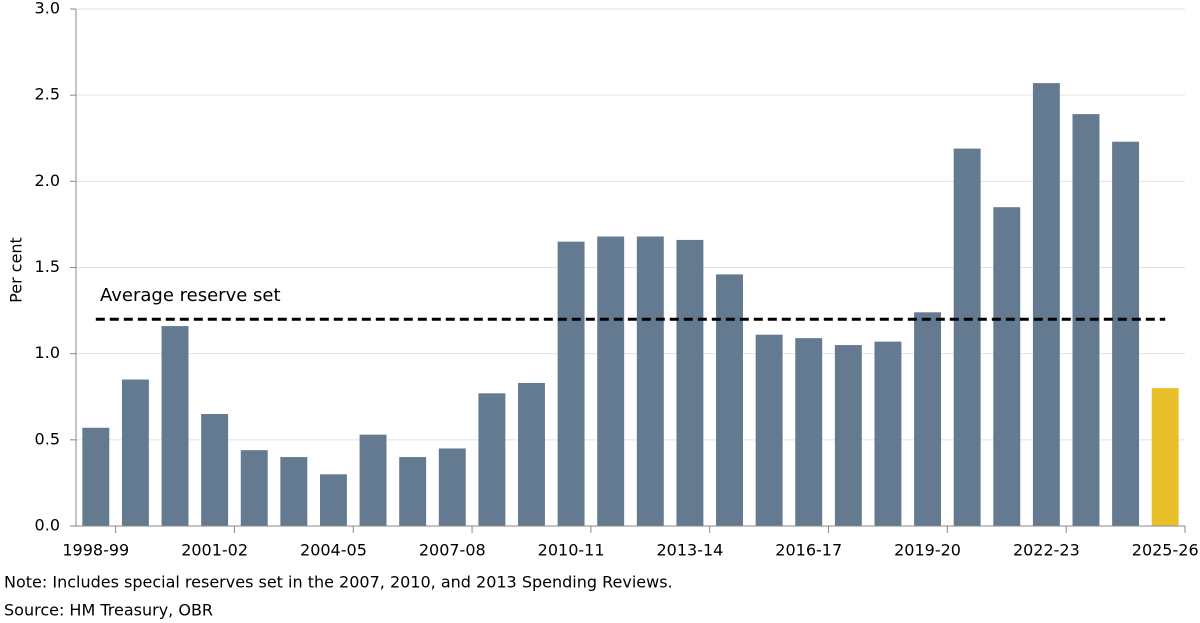 Image resolution: width=1200 pixels, height=623 pixels. I want to click on y-tick-label: 1.5, so click(47, 266).